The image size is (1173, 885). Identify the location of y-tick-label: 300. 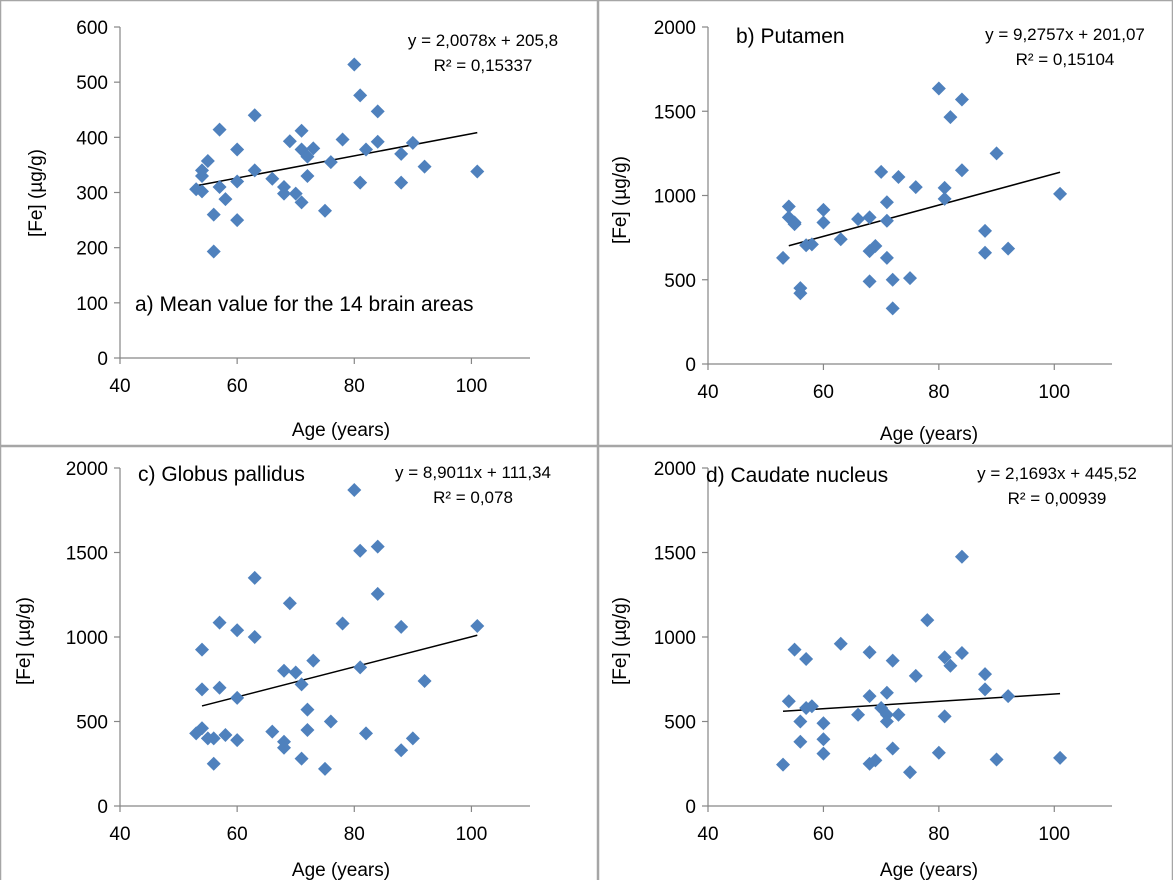
(92, 194).